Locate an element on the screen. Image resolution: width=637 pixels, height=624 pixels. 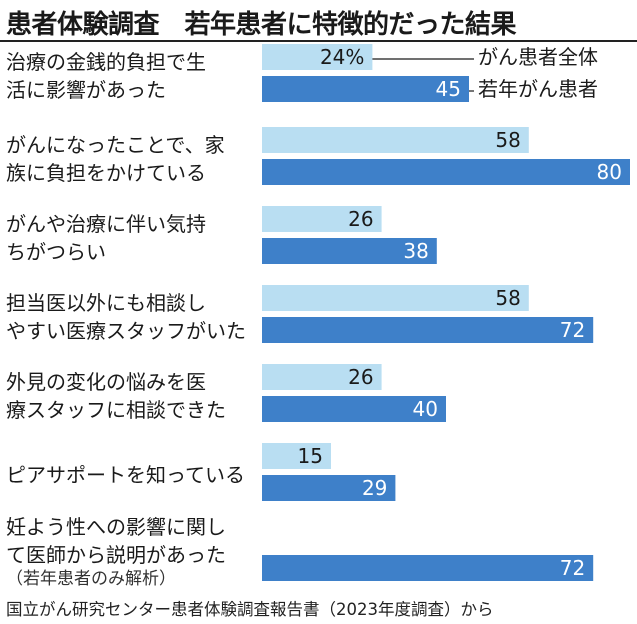
title-divider is located at coordinates (318, 41).